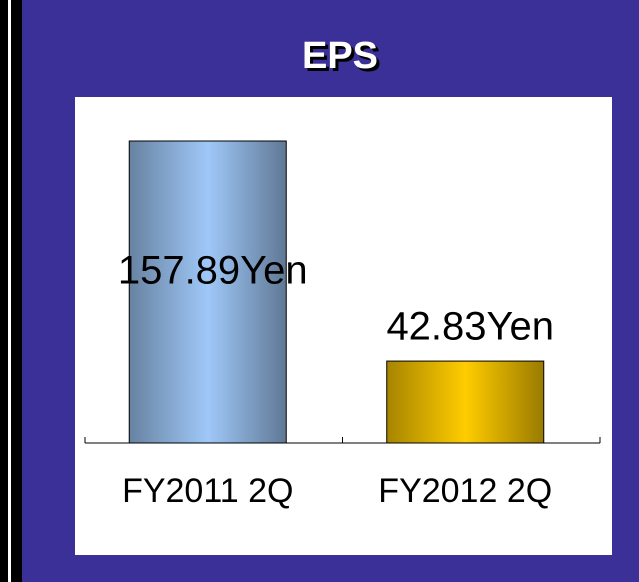 Image resolution: width=639 pixels, height=582 pixels. What do you see at coordinates (9, 291) in the screenshot?
I see `left-strip-line` at bounding box center [9, 291].